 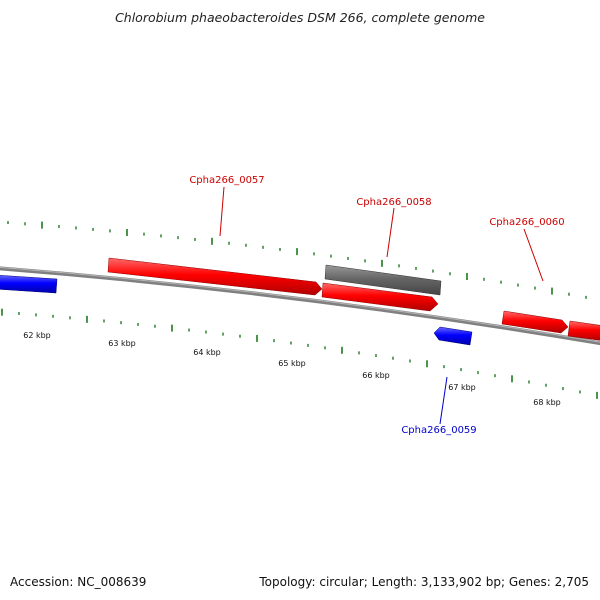 What do you see at coordinates (376, 375) in the screenshot?
I see `scale-label-66kbp: 66 kbp` at bounding box center [376, 375].